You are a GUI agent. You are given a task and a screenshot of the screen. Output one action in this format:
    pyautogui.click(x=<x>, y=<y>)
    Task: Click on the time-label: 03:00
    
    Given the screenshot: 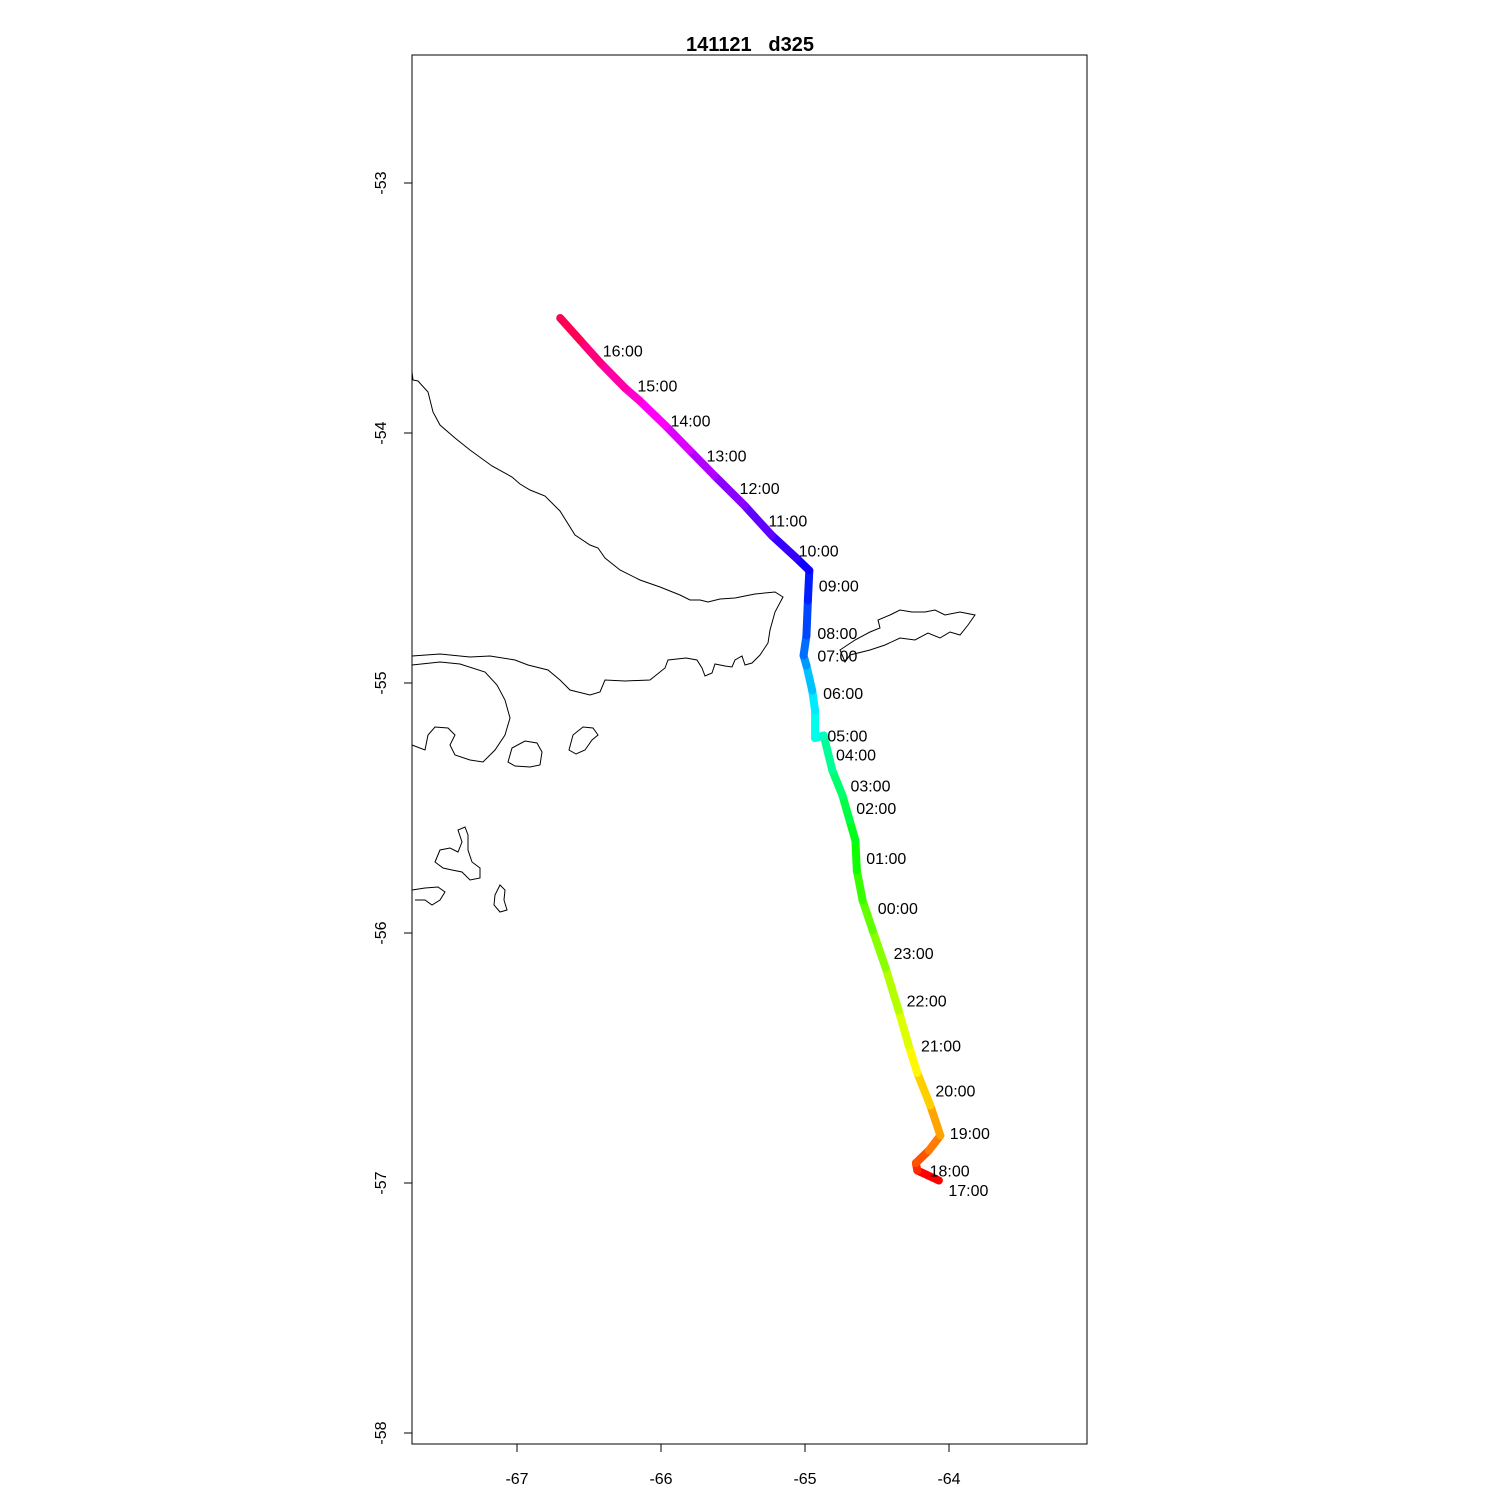 What is the action you would take?
    pyautogui.click(x=870, y=787)
    